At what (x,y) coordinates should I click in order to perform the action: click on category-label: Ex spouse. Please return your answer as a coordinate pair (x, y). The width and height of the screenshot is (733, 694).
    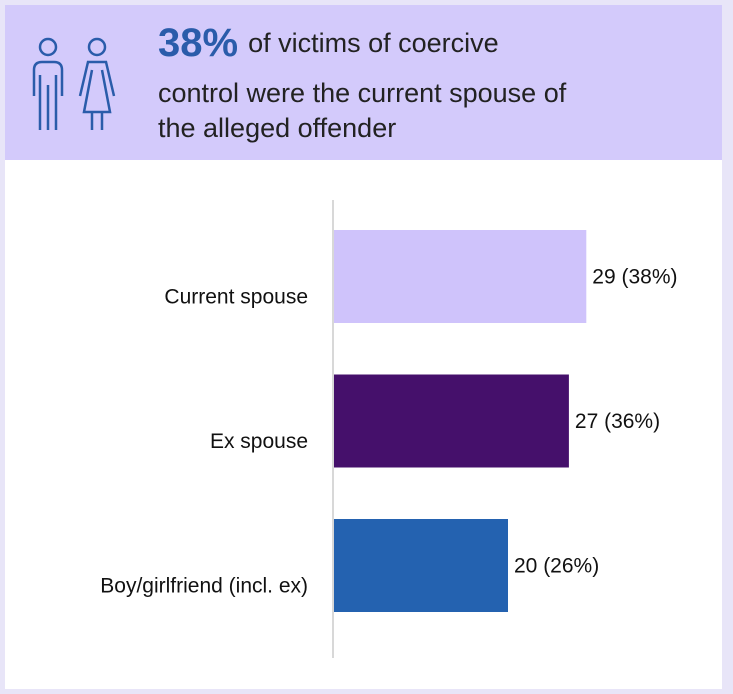
    Looking at the image, I should click on (259, 441).